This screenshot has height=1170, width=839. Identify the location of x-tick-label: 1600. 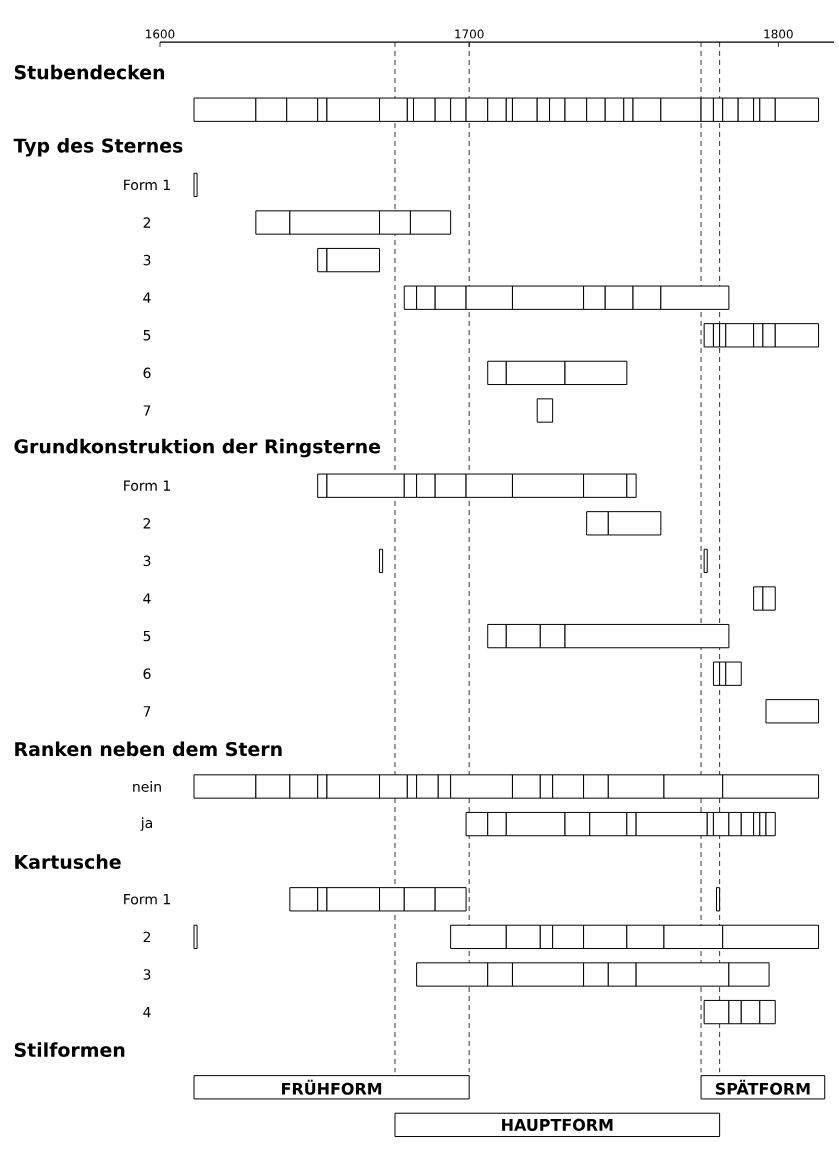
(160, 34).